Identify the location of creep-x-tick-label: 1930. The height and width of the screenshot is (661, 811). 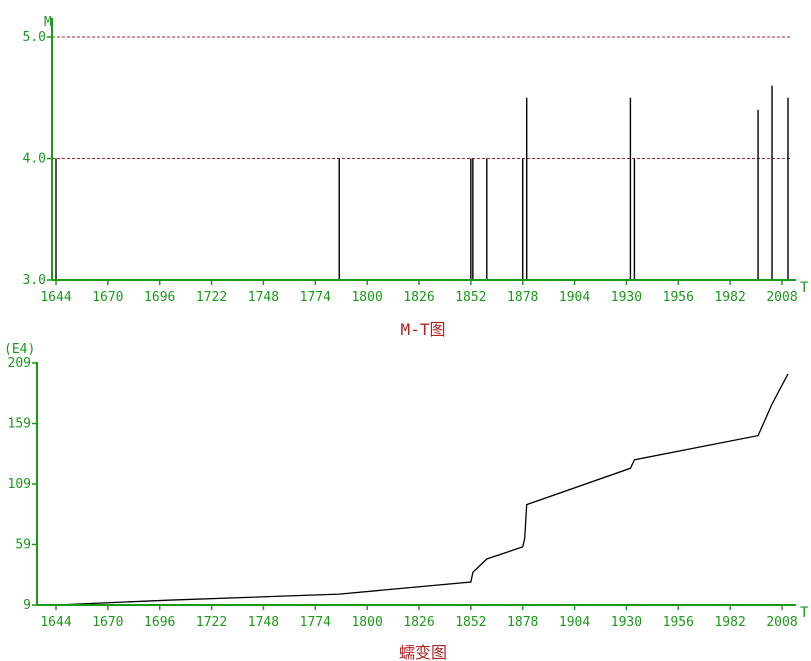
(626, 622).